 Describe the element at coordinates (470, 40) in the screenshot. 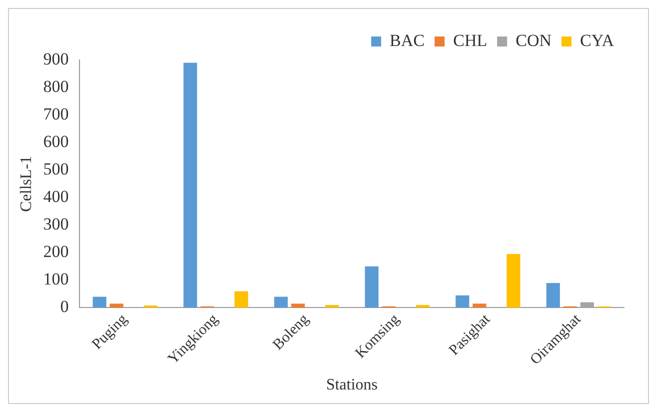

I see `legend-label: CHL` at that location.